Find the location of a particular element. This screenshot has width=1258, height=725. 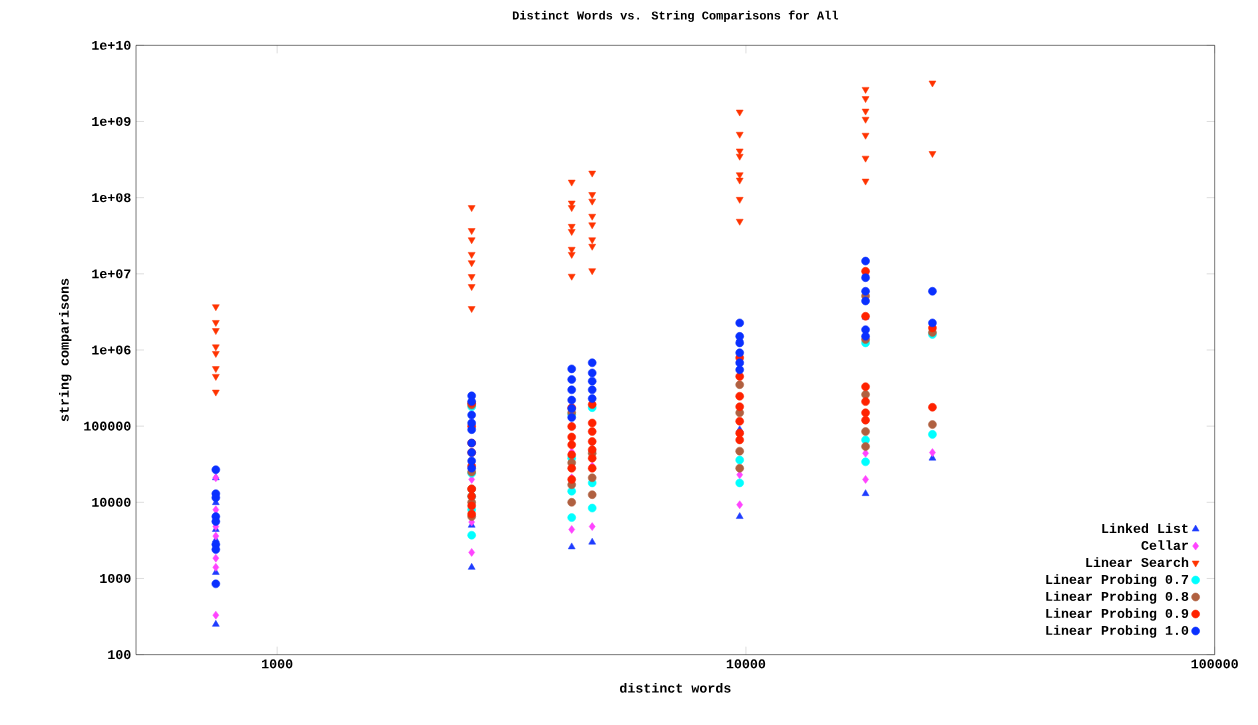

x-tick-label: 1000 is located at coordinates (277, 664).